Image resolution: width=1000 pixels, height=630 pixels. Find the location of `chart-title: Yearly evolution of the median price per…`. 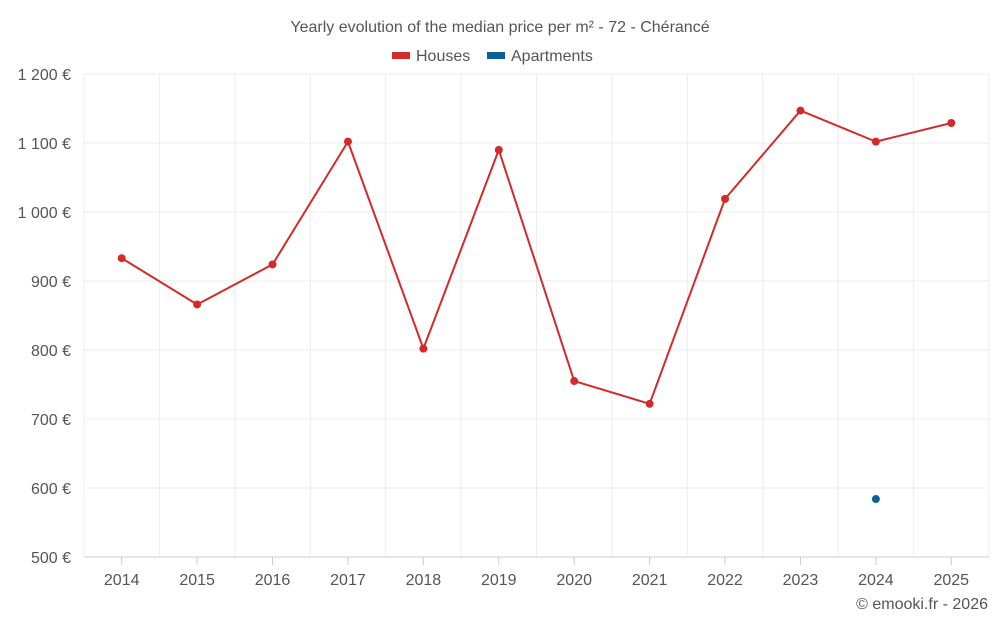

chart-title: Yearly evolution of the median price per… is located at coordinates (499, 27).